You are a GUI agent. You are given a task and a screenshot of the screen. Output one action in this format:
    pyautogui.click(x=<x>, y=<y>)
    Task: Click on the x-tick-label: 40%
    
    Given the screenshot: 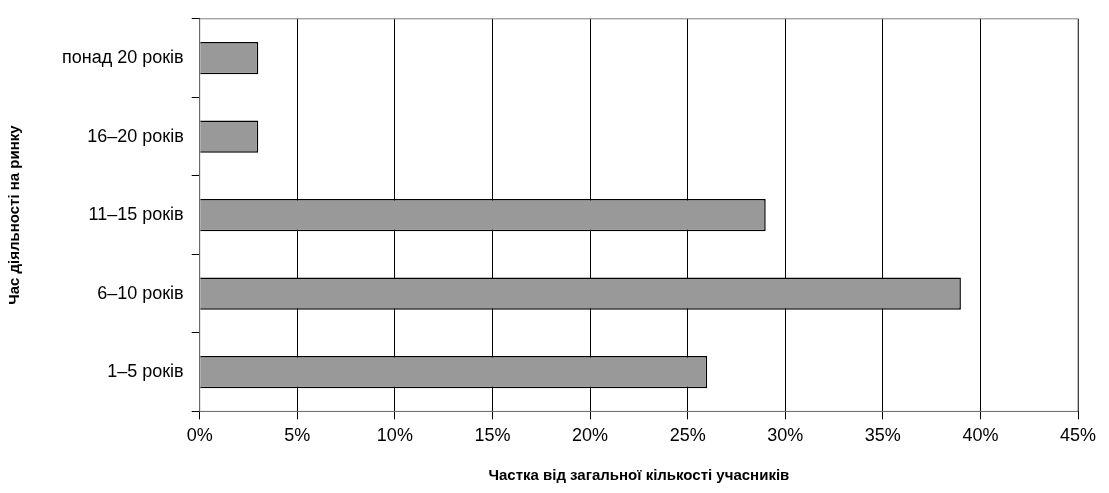 What is the action you would take?
    pyautogui.click(x=980, y=435)
    